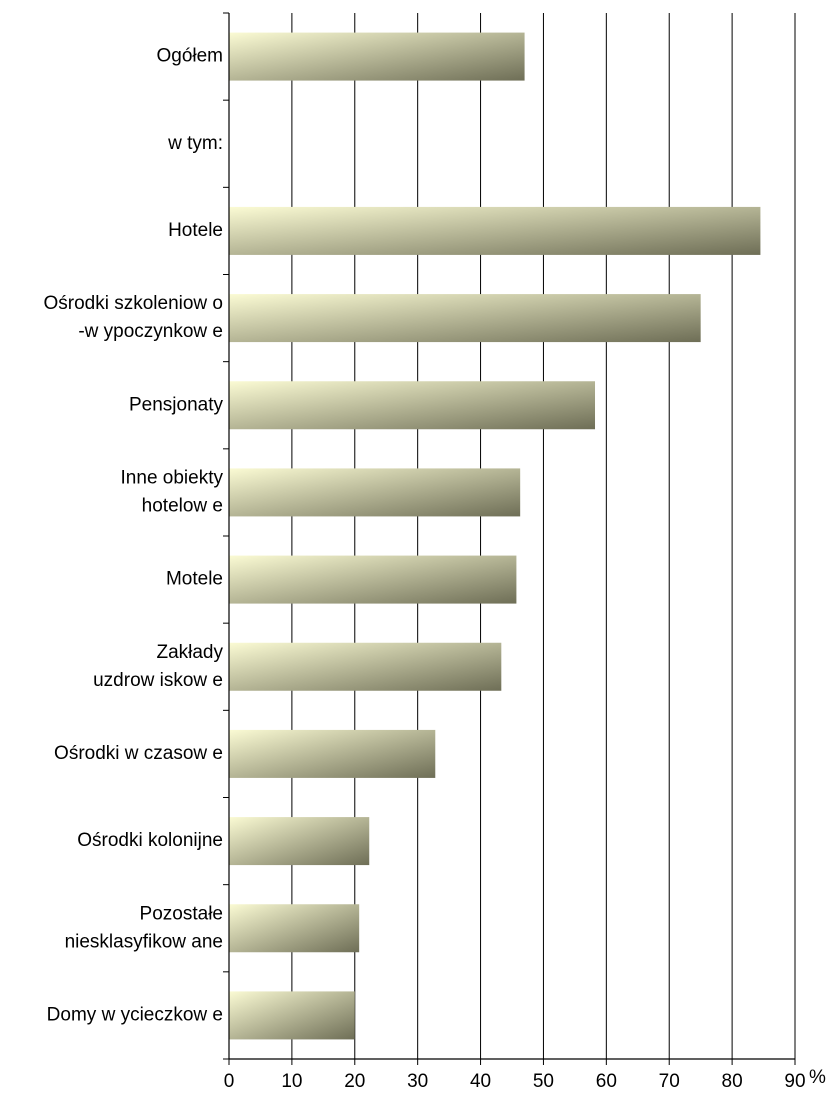 This screenshot has height=1099, width=828. Describe the element at coordinates (135, 1014) in the screenshot. I see `category-label: Domy w ycieczkow e` at that location.